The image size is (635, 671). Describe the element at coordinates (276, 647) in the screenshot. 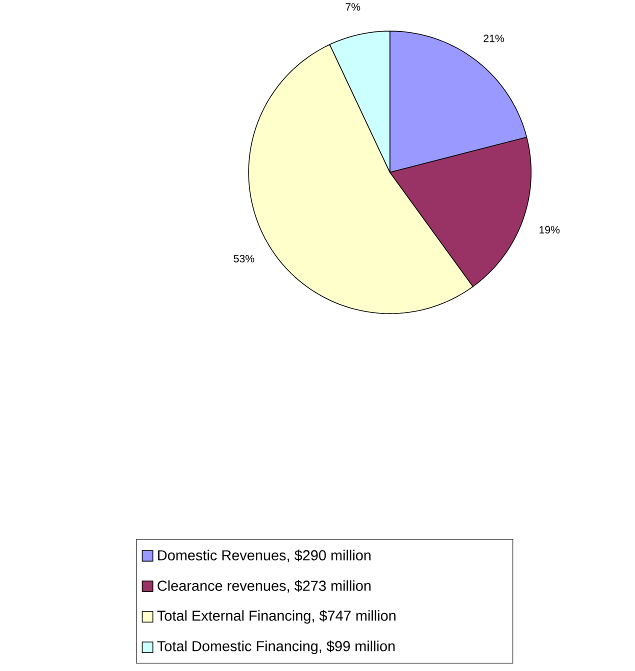

I see `legend-label: Total Domestic Financing, $99 million` at that location.